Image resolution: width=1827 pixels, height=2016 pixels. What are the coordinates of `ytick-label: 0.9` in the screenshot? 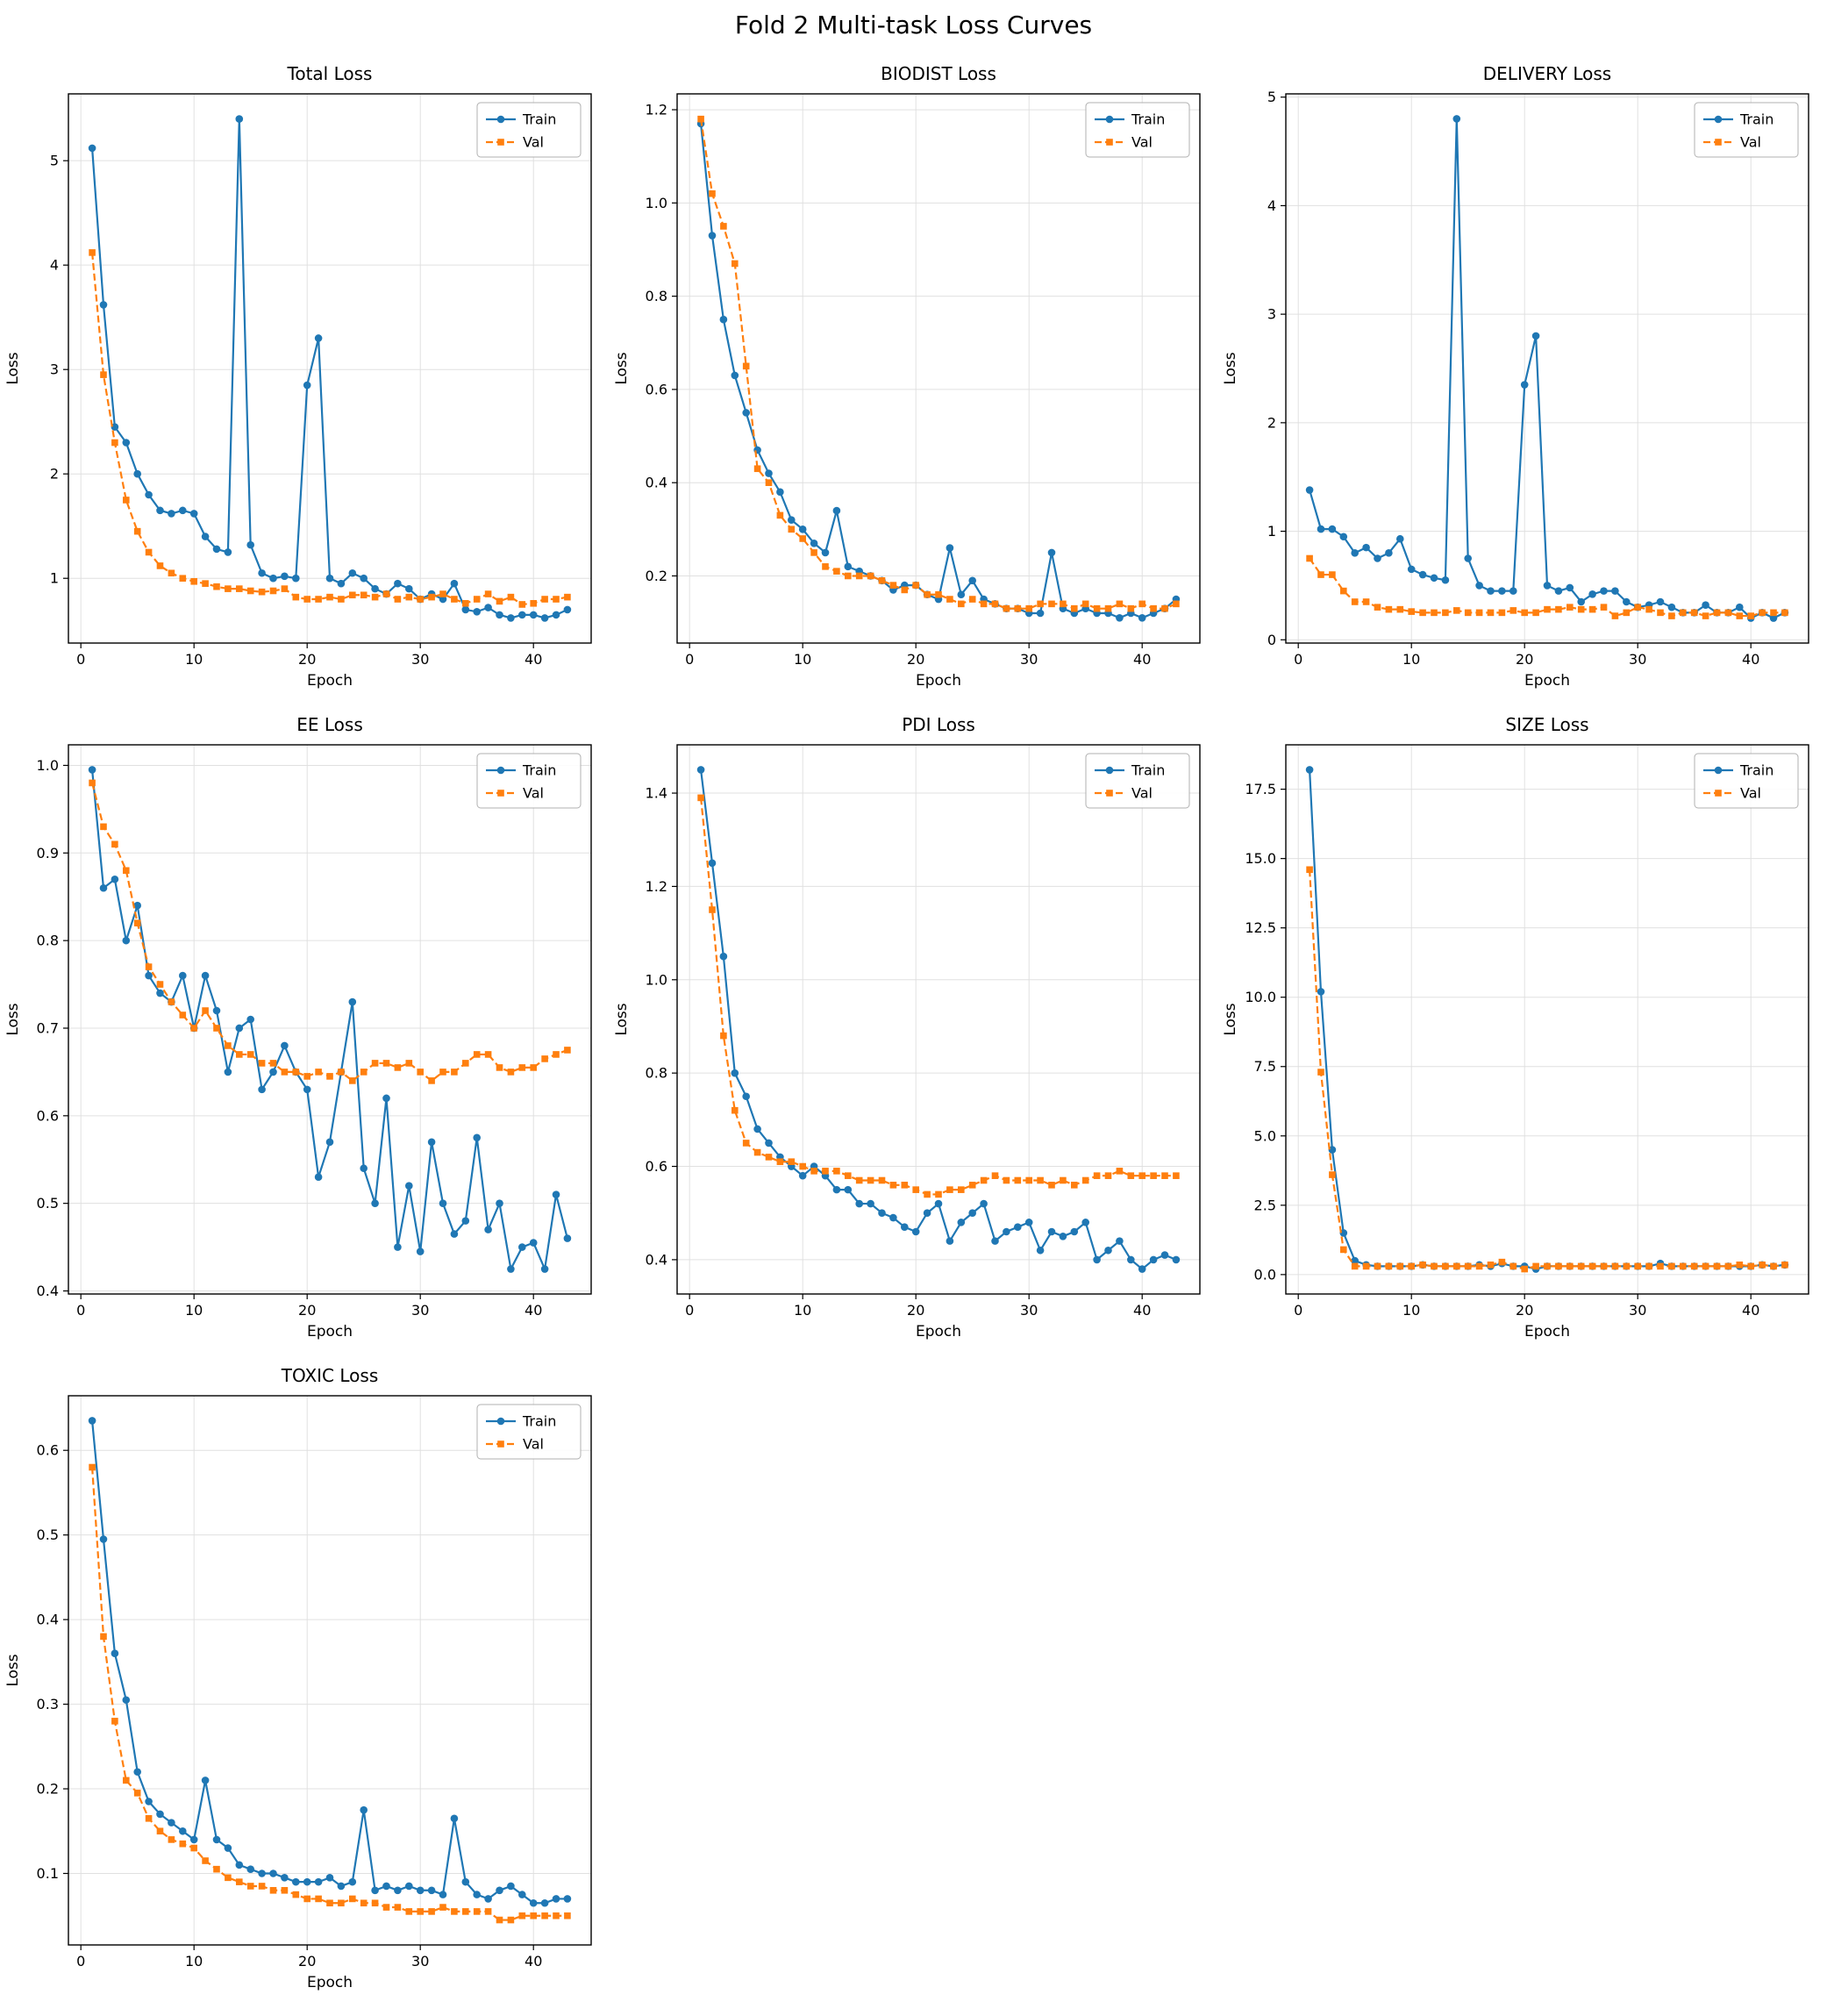 It's located at (48, 853).